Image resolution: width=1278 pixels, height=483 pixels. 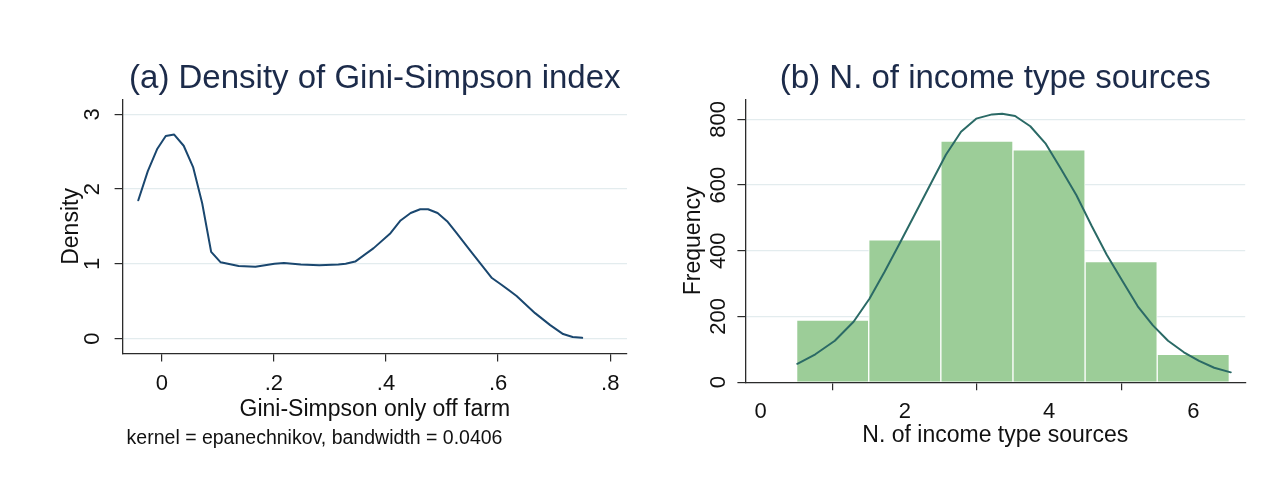 I want to click on y-tick-label: 1, so click(x=91, y=263).